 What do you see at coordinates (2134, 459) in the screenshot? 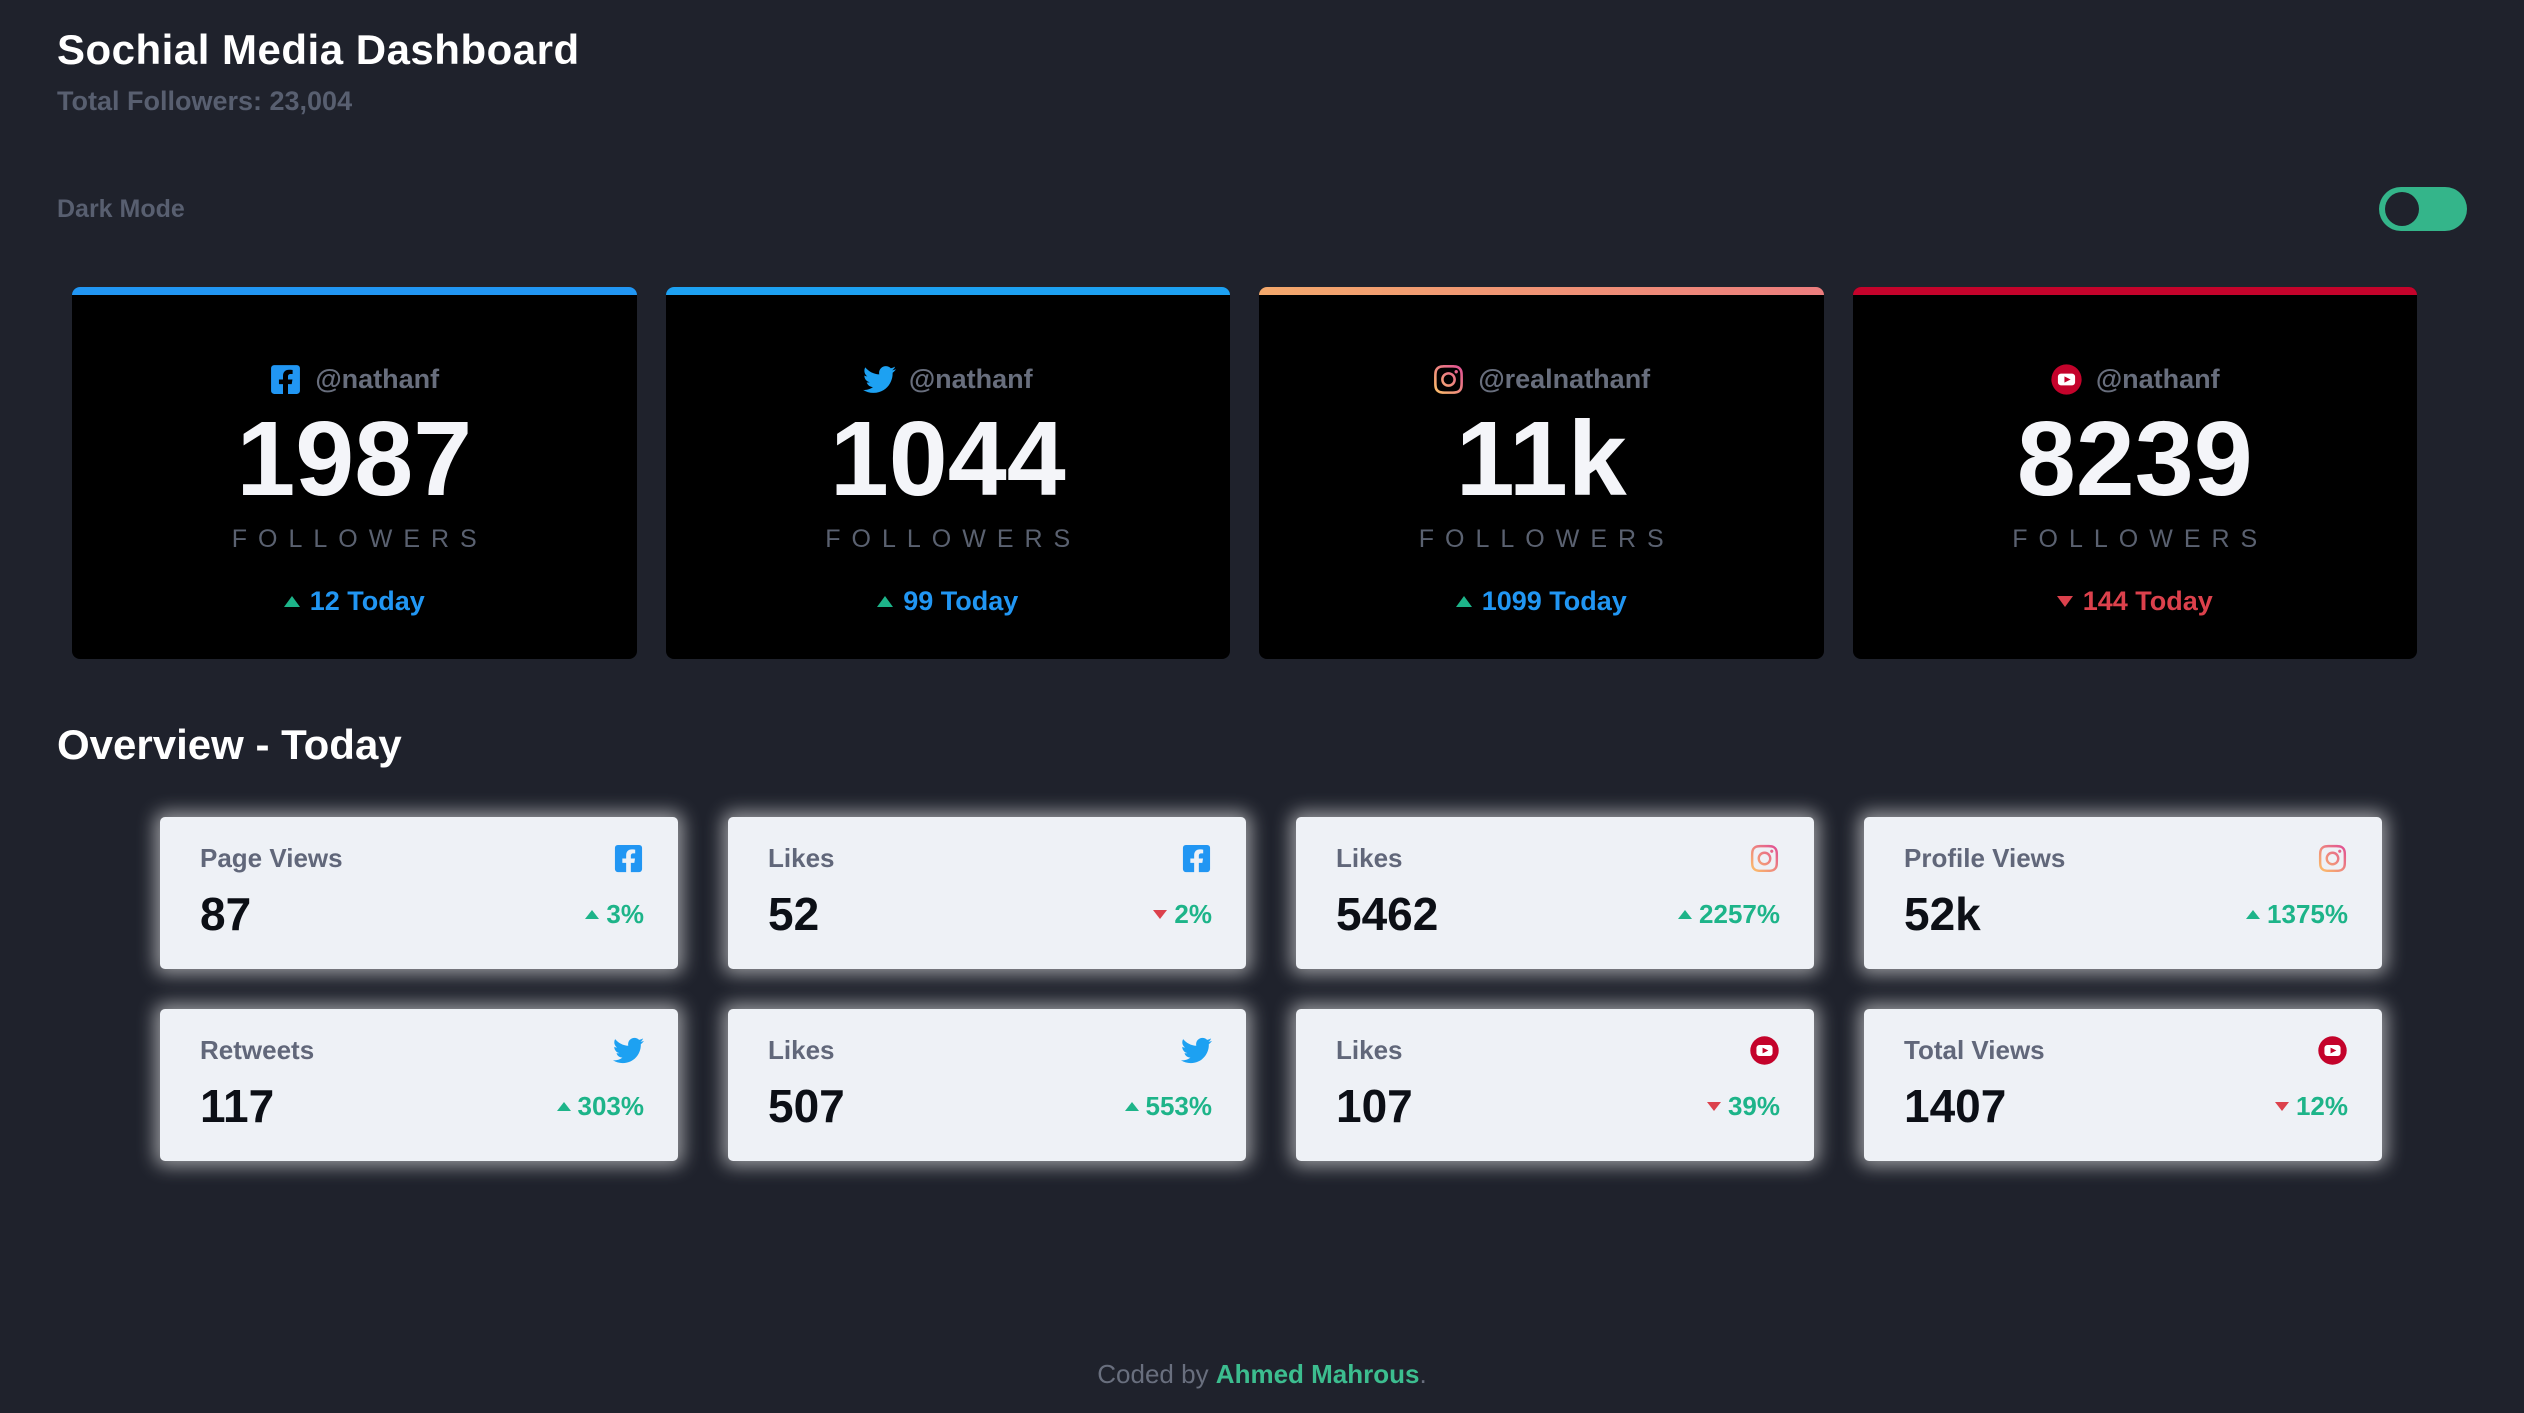
I see `follower-count: 8239` at bounding box center [2134, 459].